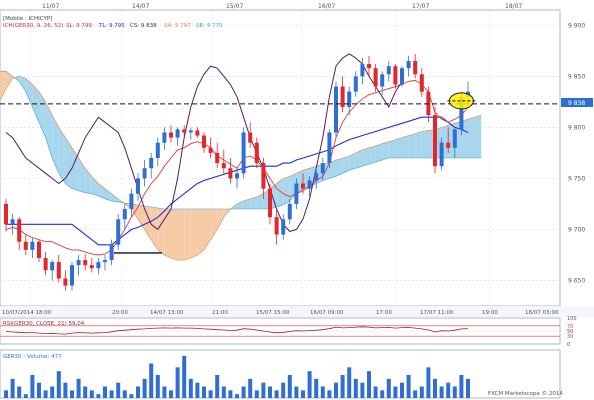  Describe the element at coordinates (140, 6) in the screenshot. I see `top-date-label: 14/07` at that location.